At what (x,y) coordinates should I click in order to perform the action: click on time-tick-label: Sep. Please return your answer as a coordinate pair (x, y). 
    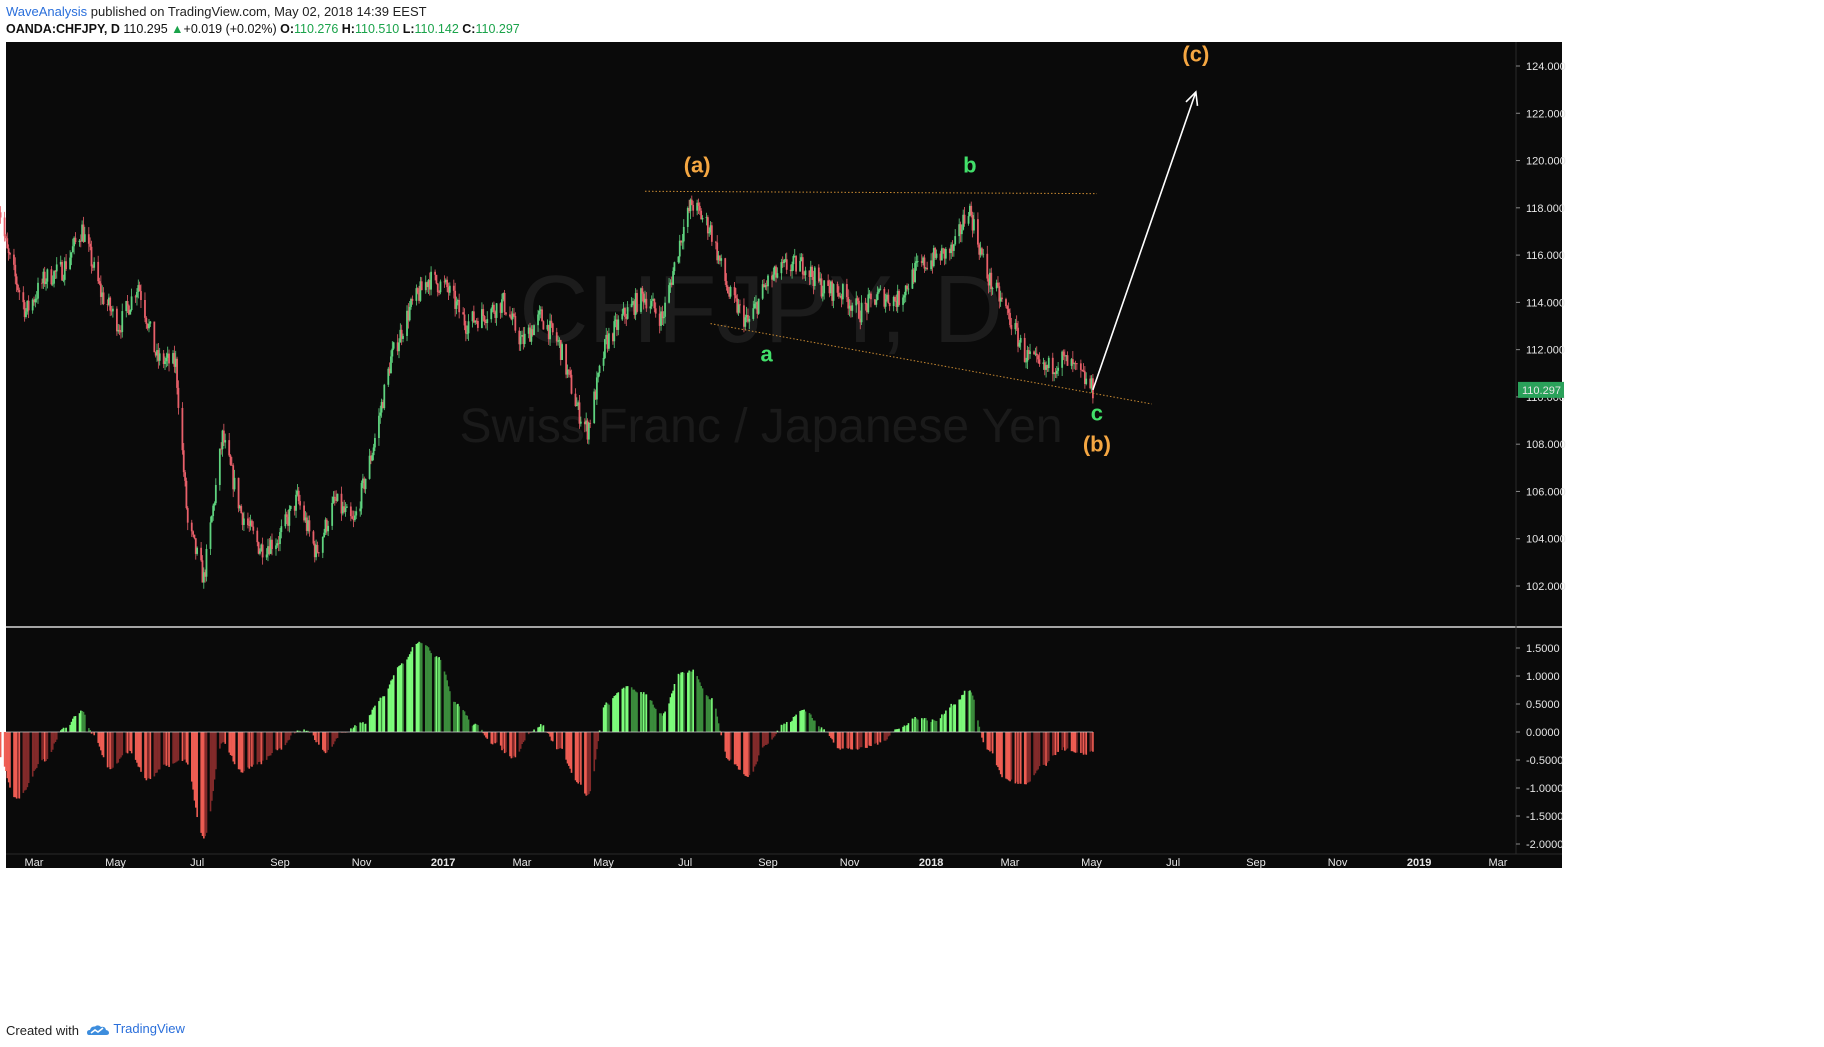
    Looking at the image, I should click on (768, 863).